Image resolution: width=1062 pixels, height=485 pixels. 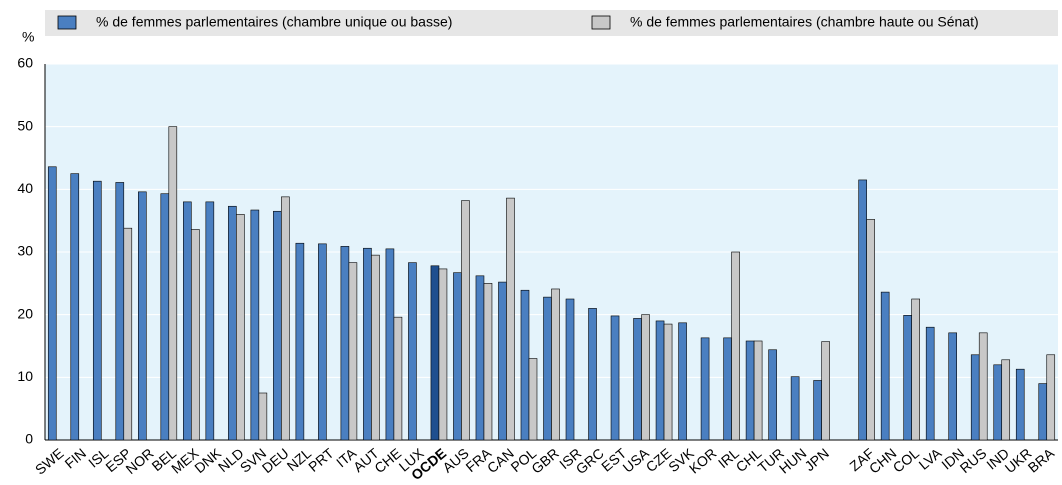 I want to click on y-axis-label: %, so click(x=28, y=37).